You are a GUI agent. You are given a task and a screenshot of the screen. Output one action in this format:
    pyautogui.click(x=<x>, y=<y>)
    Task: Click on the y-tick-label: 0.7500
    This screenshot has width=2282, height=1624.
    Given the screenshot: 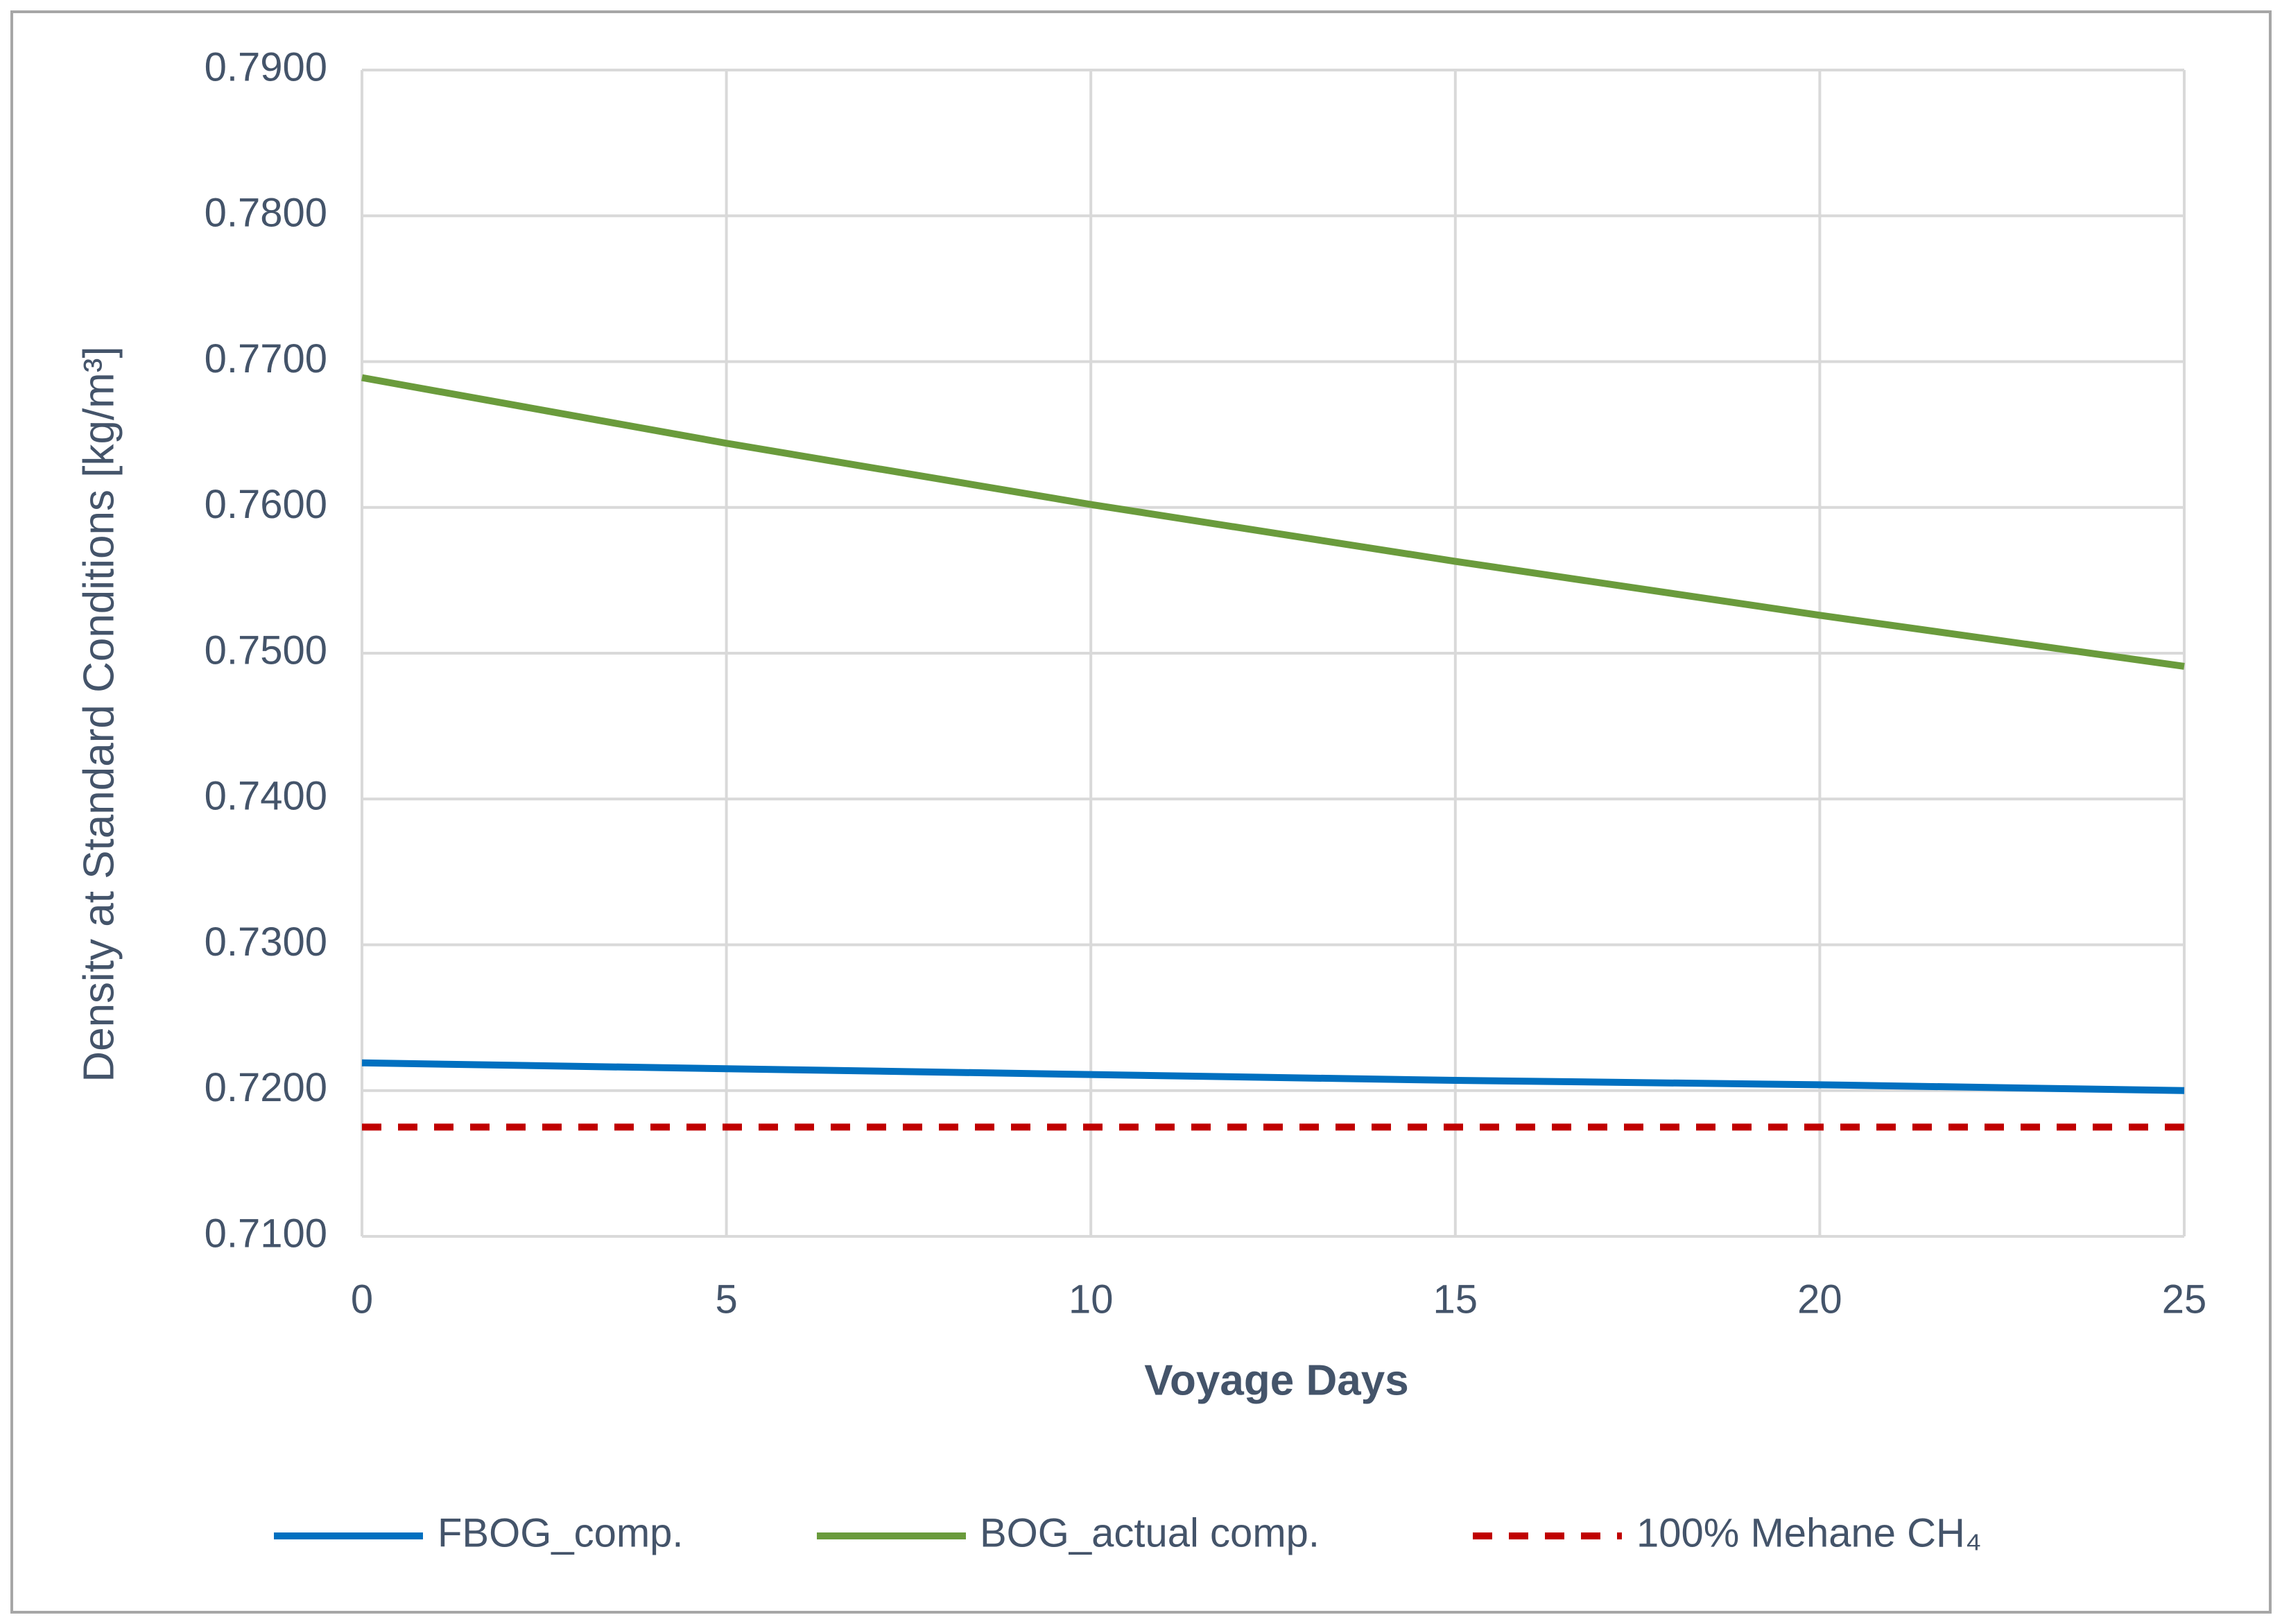 What is the action you would take?
    pyautogui.click(x=266, y=650)
    